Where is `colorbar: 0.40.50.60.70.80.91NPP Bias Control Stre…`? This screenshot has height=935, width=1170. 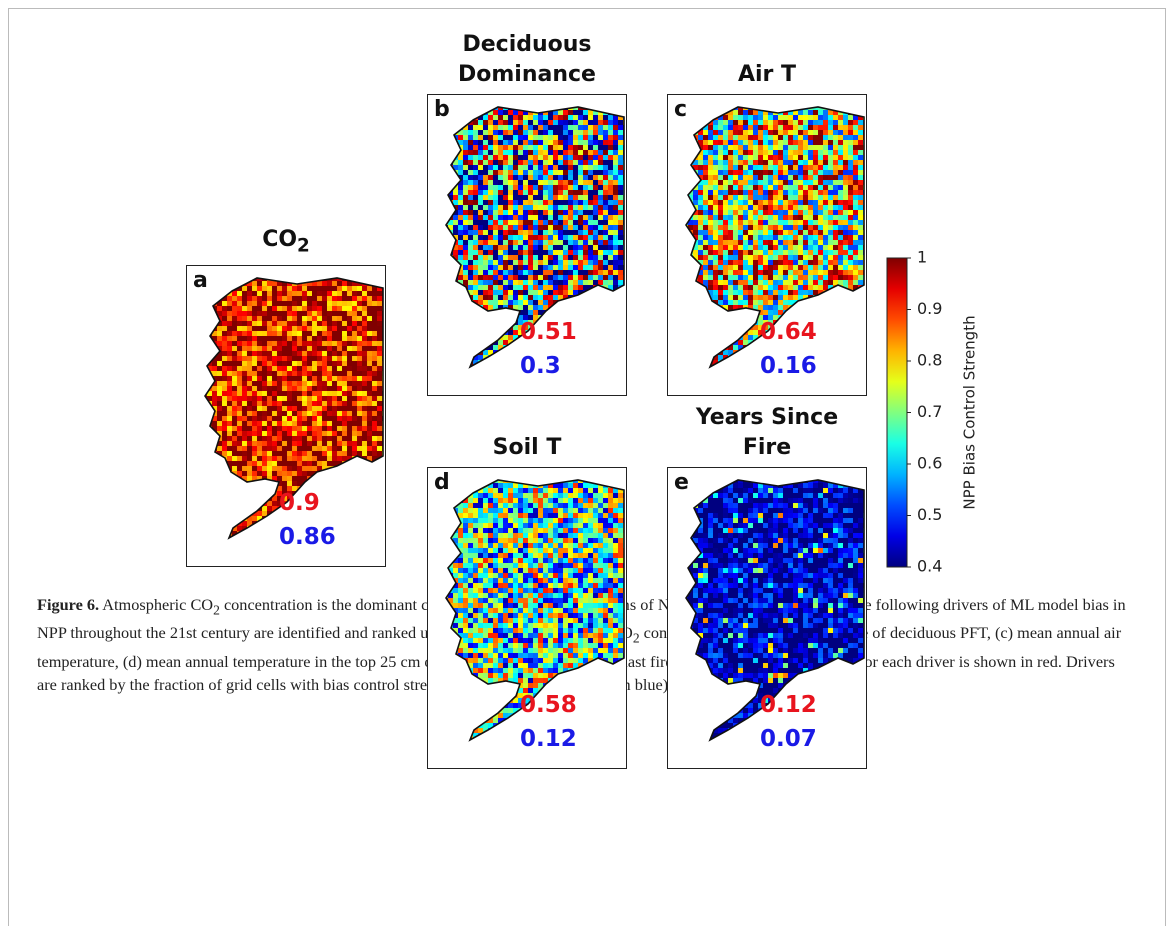
colorbar: 0.40.50.60.70.80.91NPP Bias Control Stre… is located at coordinates (940, 415).